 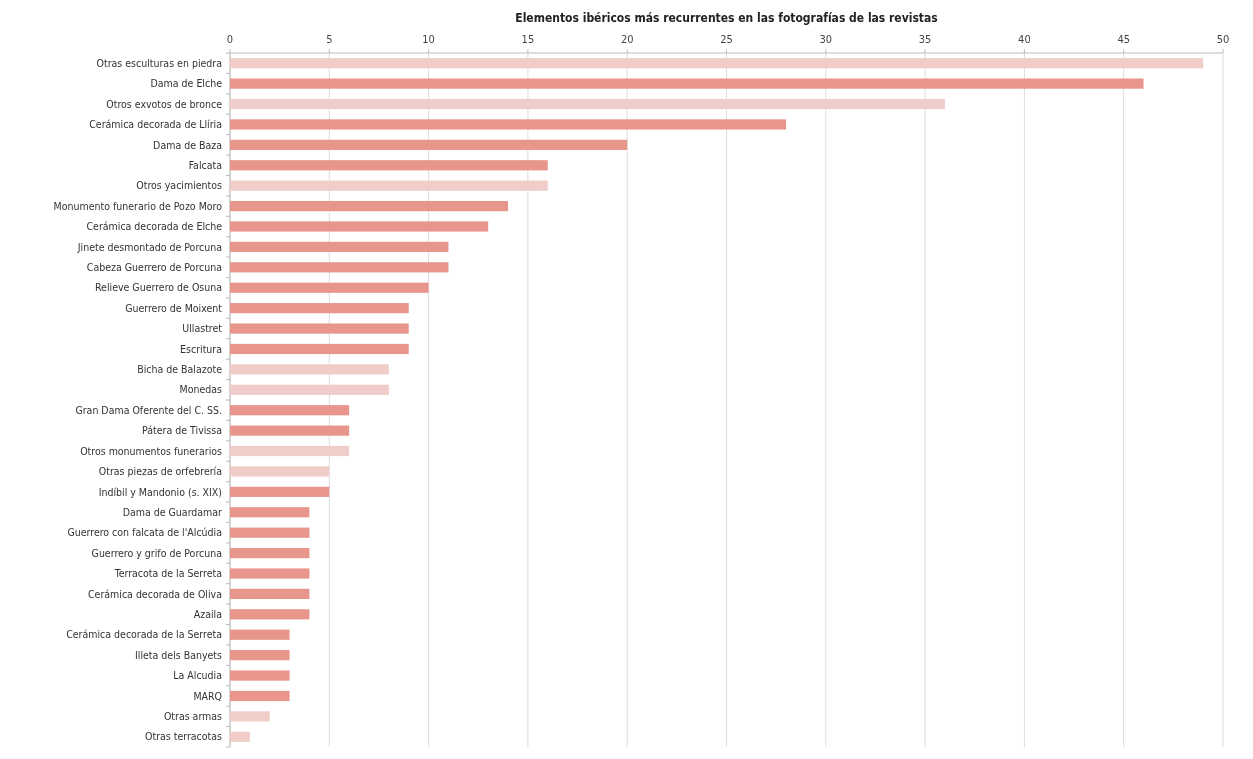 I want to click on y-tick-label: Terracota de la Serreta, so click(x=167, y=573).